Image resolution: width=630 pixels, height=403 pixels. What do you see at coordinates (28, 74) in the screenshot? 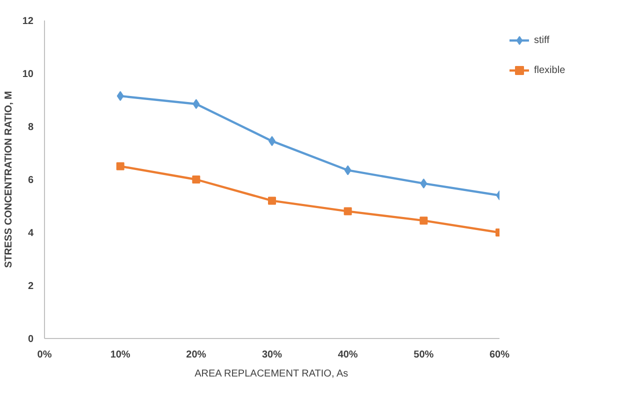
I see `y-tick-label: 10` at bounding box center [28, 74].